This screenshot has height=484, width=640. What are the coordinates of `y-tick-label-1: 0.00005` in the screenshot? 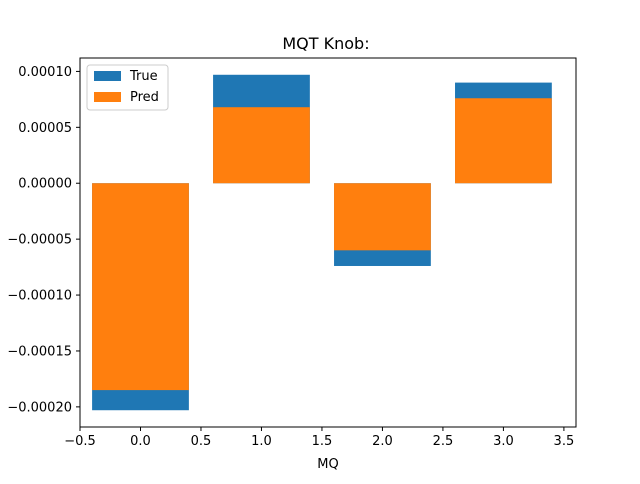 It's located at (45, 128).